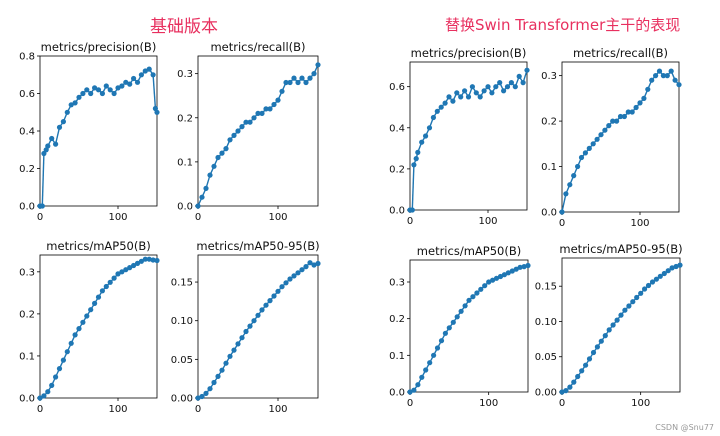 Image resolution: width=720 pixels, height=436 pixels. Describe the element at coordinates (397, 356) in the screenshot. I see `y-tick-label: 0.1` at that location.